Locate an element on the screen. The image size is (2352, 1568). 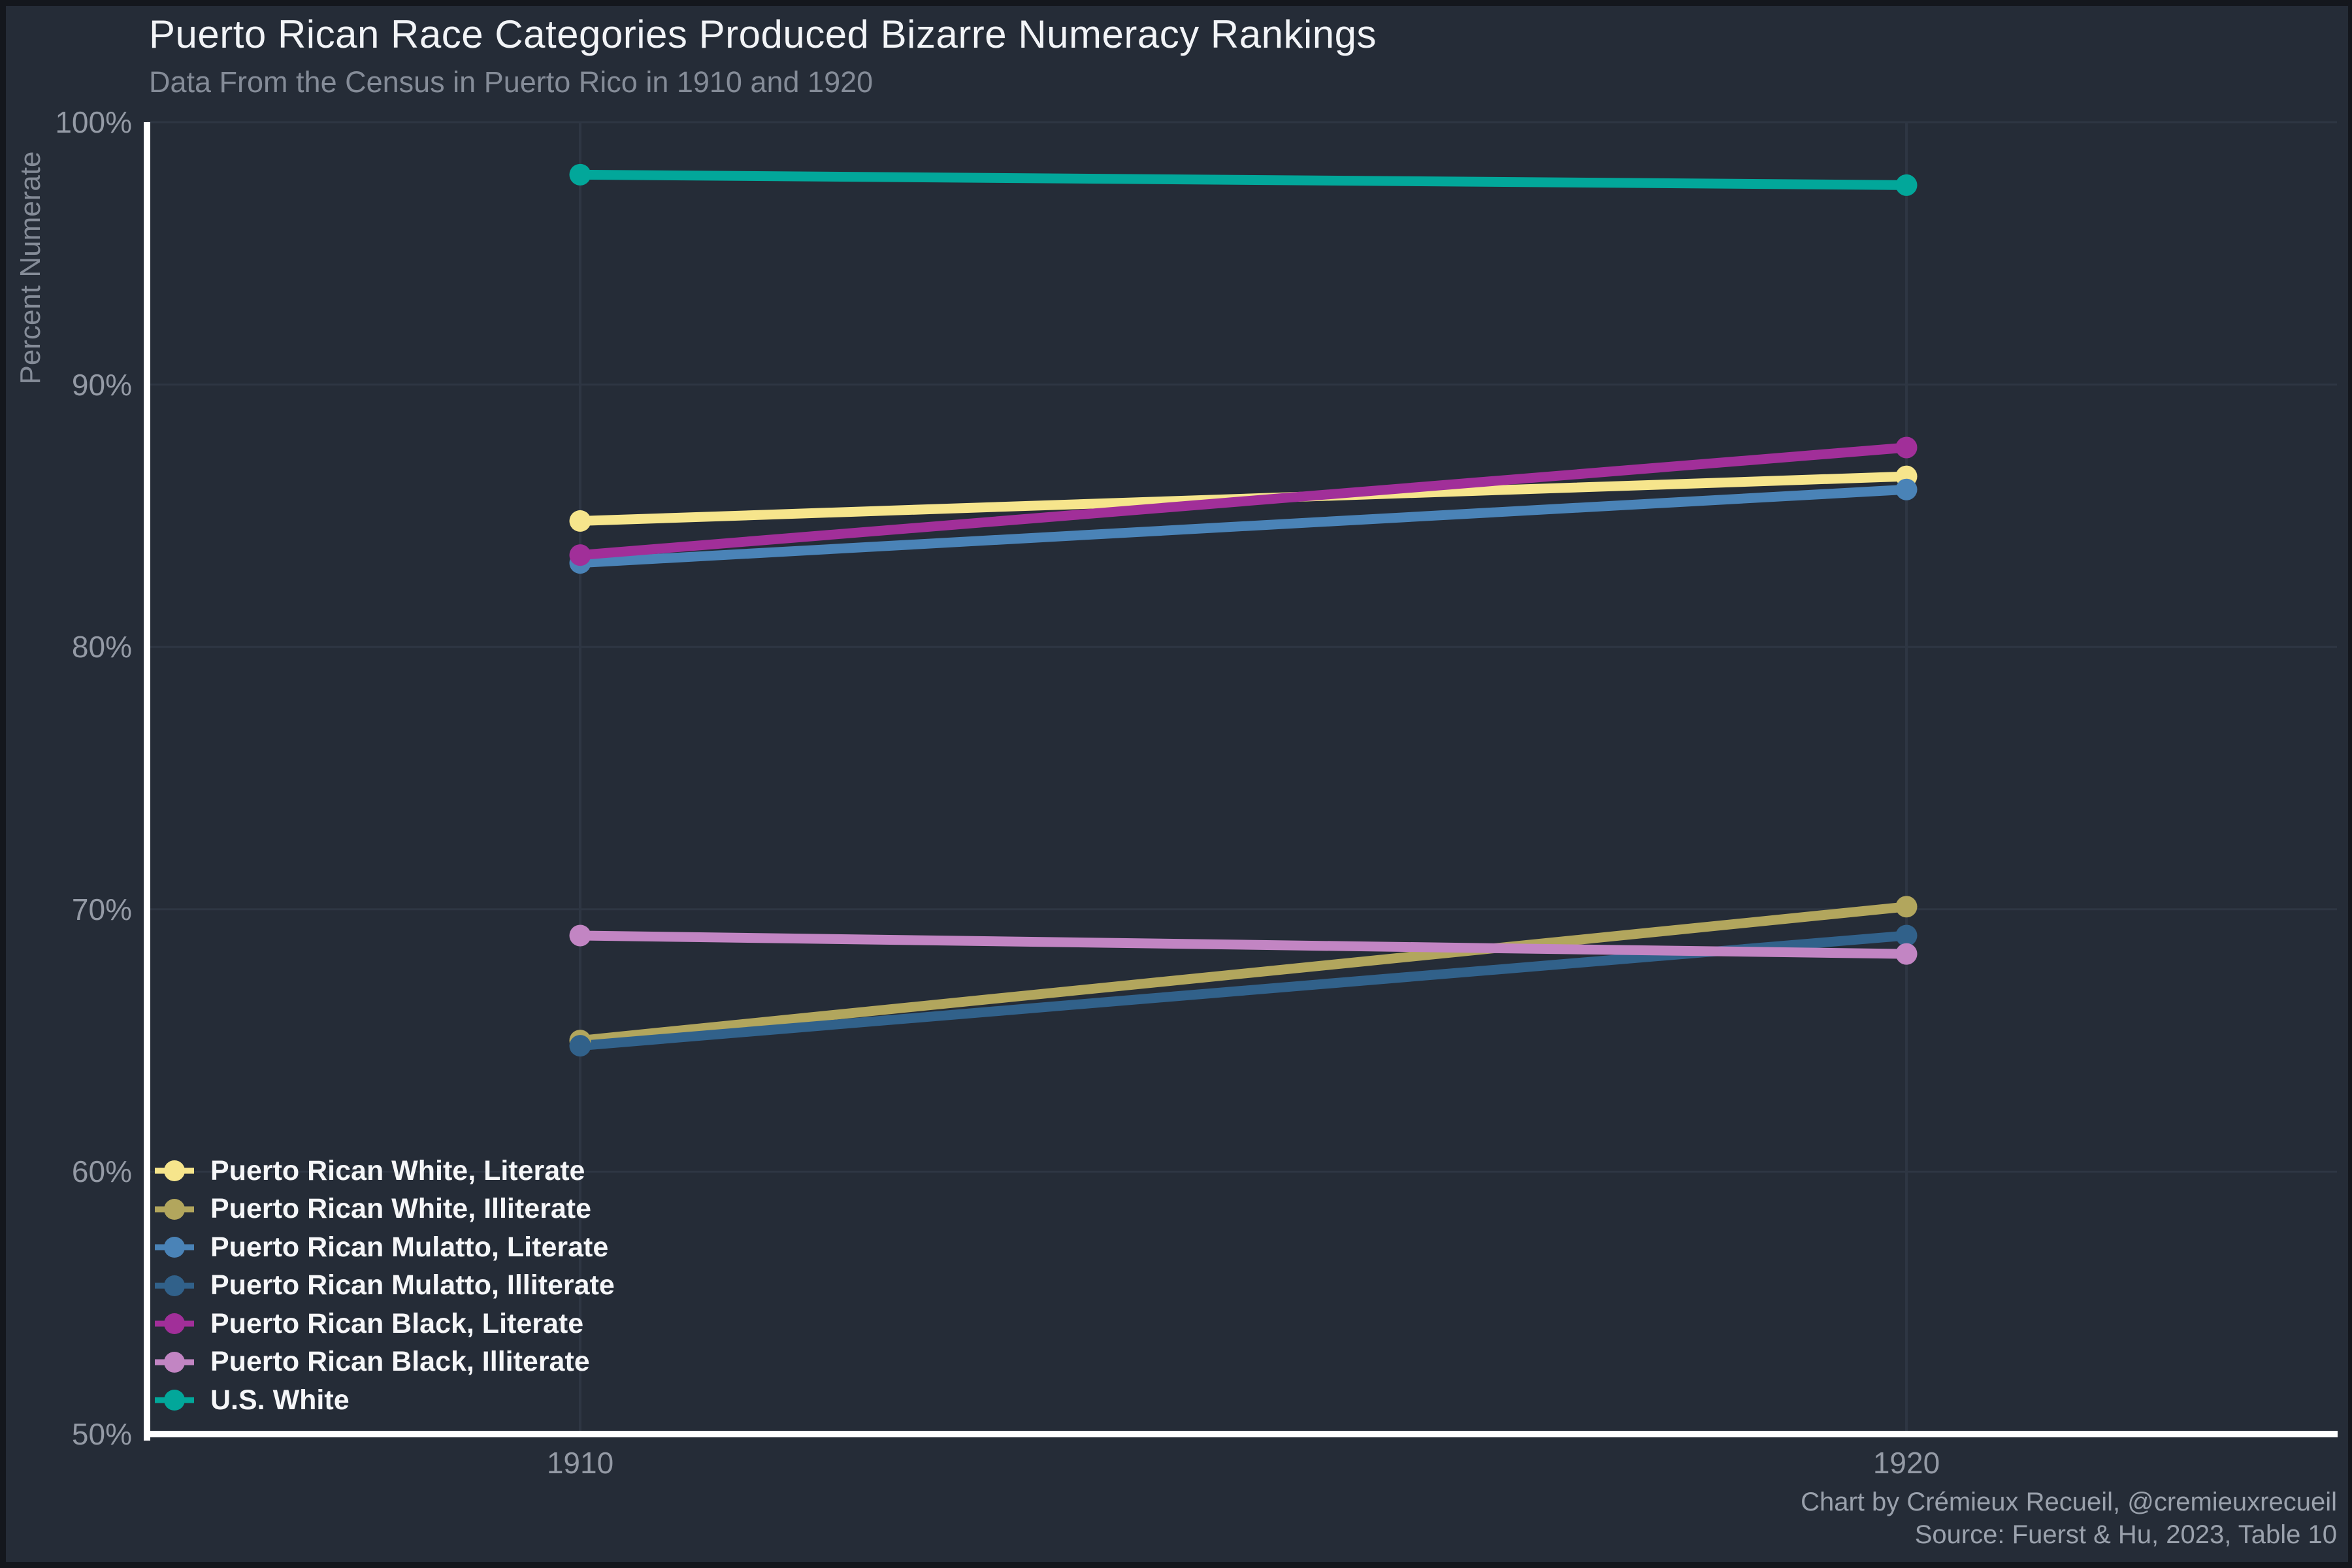
frame-border-left is located at coordinates (3, 784).